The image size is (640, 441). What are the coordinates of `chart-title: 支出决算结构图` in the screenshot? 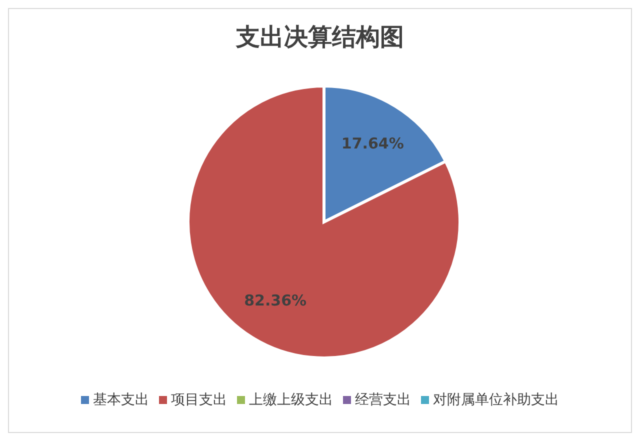 It's located at (319, 37).